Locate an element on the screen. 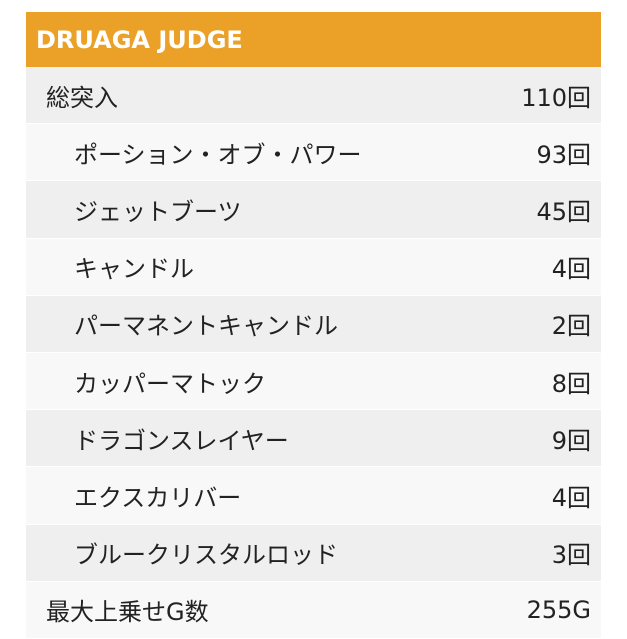 The image size is (627, 639). table-row: 総突入 110回 is located at coordinates (313, 96).